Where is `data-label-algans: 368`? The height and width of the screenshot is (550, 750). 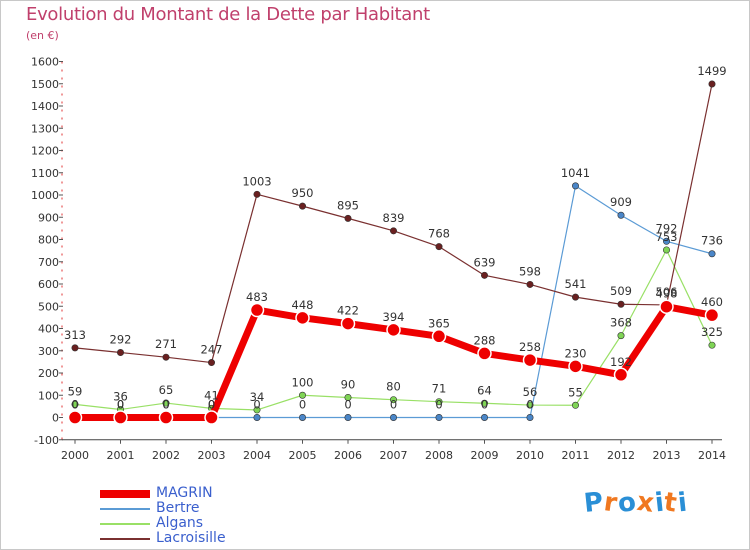
data-label-algans: 368 is located at coordinates (621, 323).